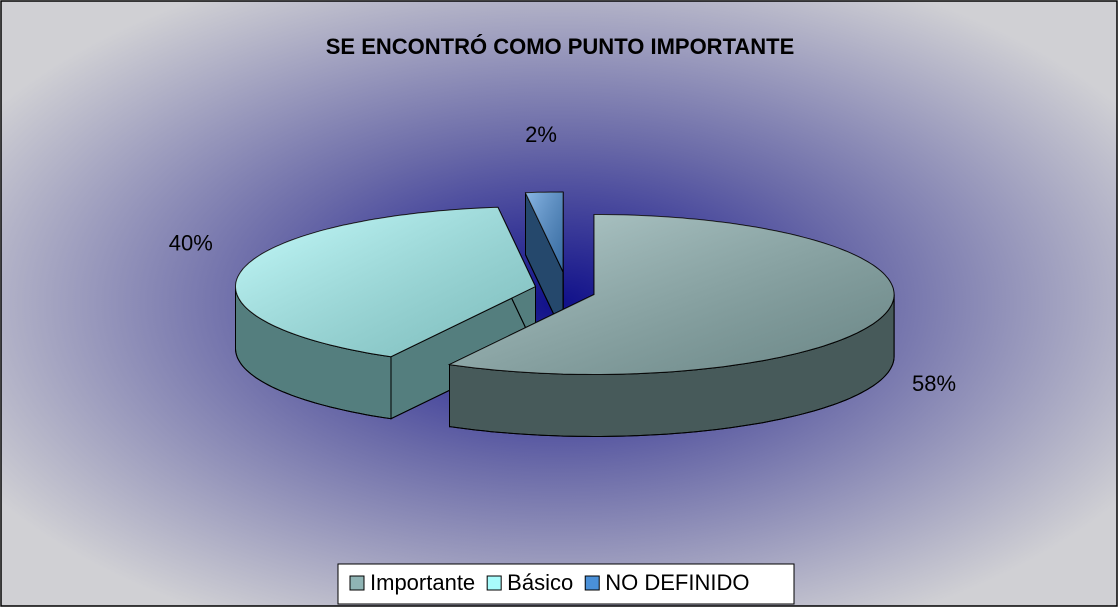  What do you see at coordinates (422, 582) in the screenshot?
I see `legend-label: Importante` at bounding box center [422, 582].